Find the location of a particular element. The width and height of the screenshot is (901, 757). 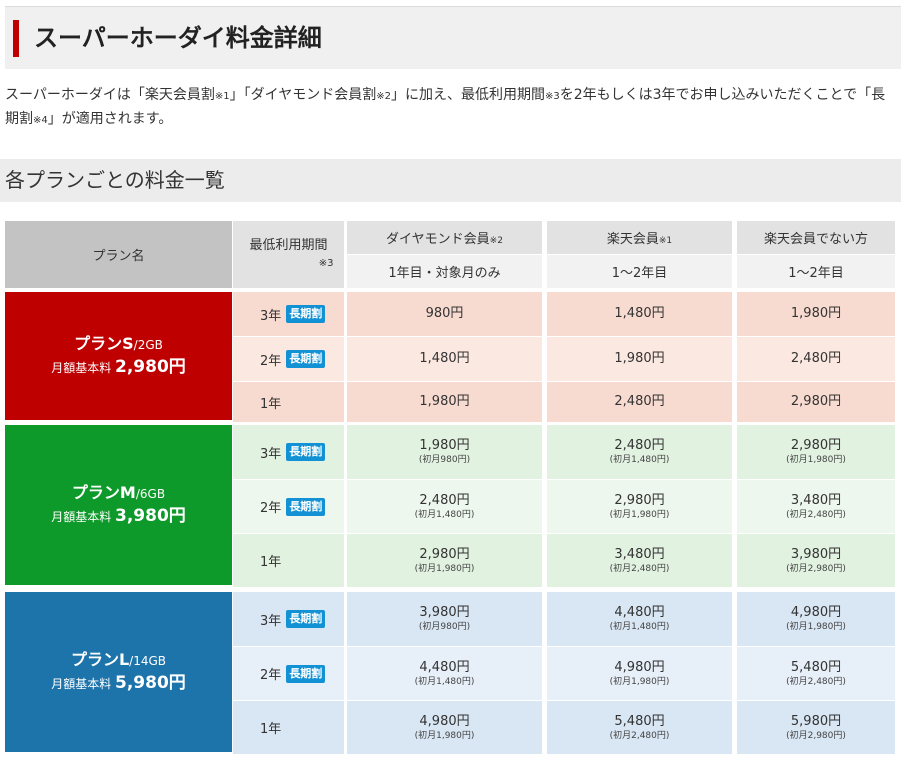

header-diamond: ダイヤモンド会員※2 is located at coordinates (444, 237).